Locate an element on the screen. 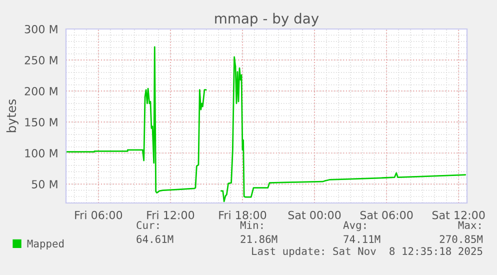 The image size is (497, 275). text: Avg: is located at coordinates (354, 226).